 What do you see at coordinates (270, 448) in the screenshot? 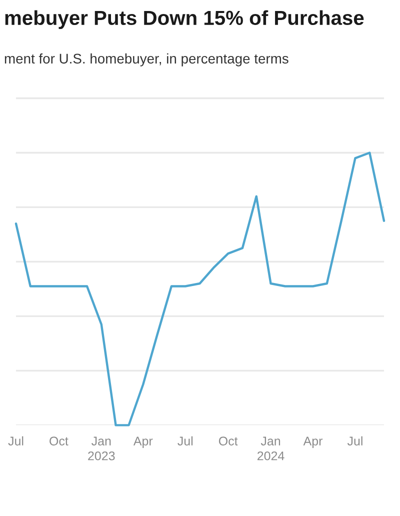
I see `x-tick-label: Jan 2024` at bounding box center [270, 448].